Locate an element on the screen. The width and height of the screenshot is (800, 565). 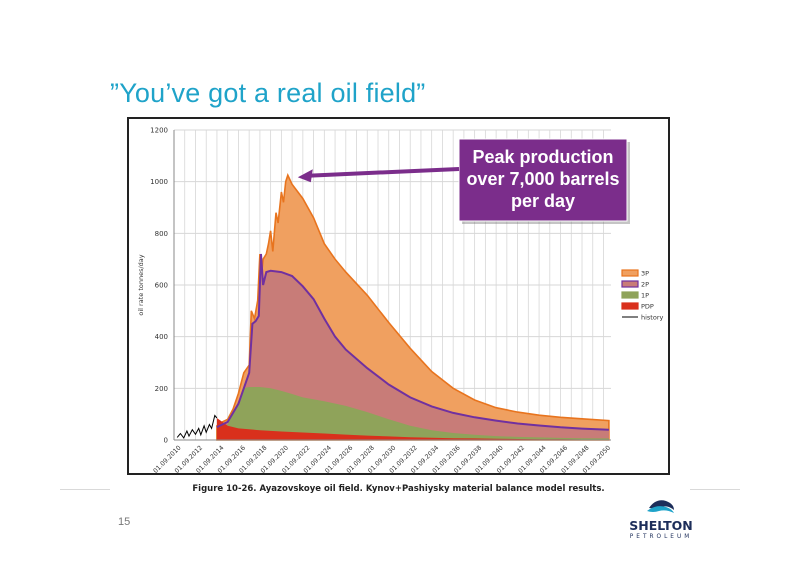
legend-swatch-3p is located at coordinates (630, 273).